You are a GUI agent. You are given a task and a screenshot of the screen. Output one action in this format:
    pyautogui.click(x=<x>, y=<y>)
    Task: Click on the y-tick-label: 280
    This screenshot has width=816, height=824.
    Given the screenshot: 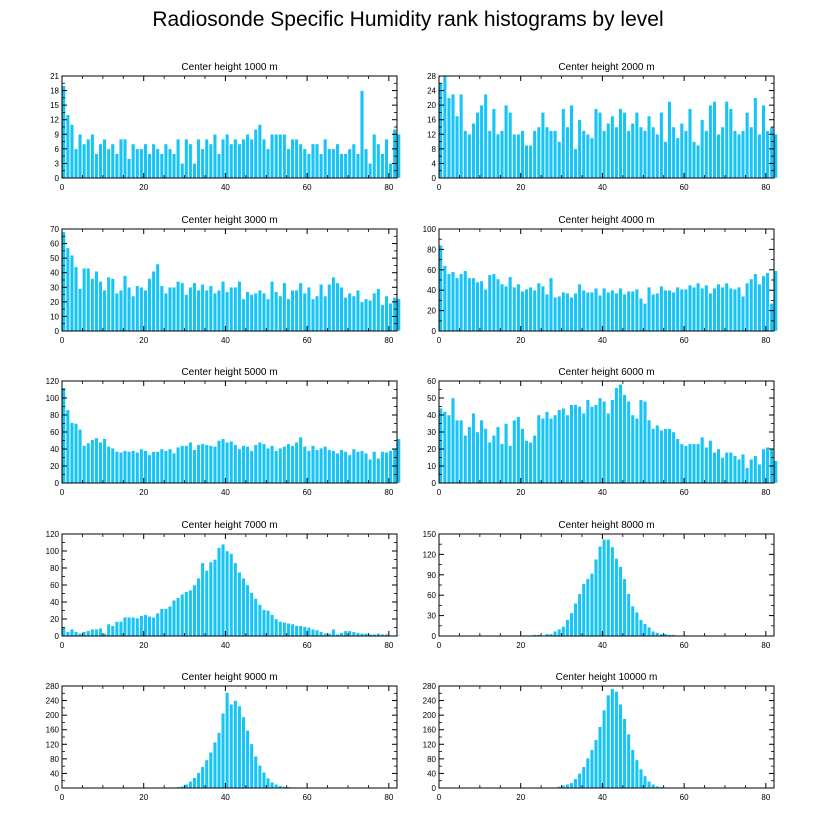 What is the action you would take?
    pyautogui.click(x=53, y=686)
    